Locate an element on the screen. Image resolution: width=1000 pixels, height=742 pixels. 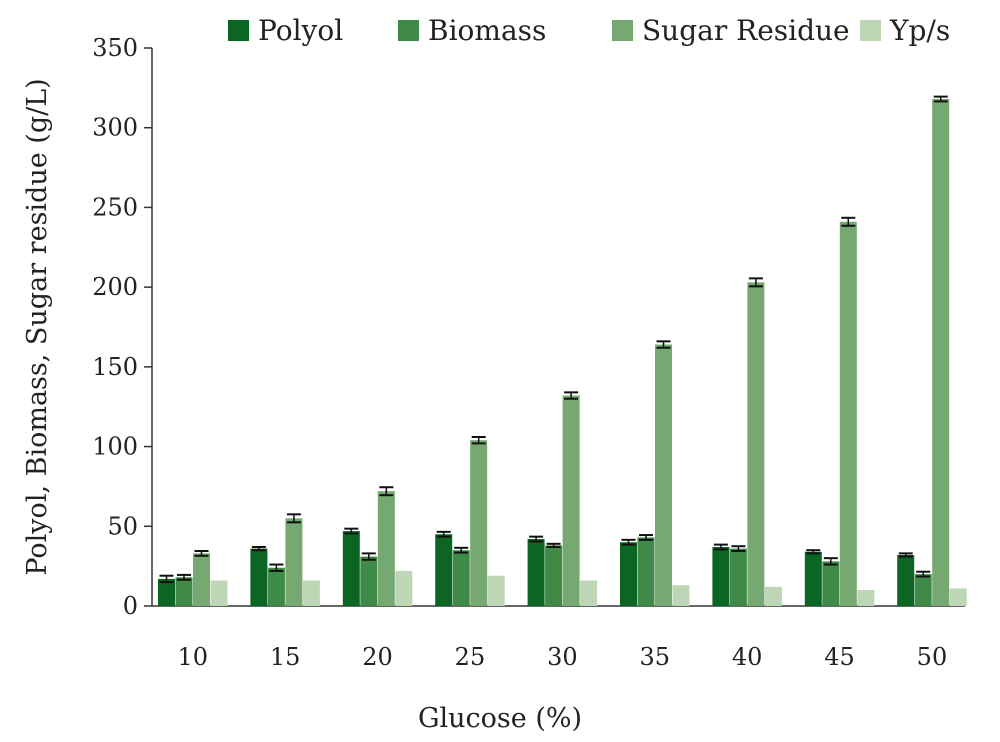
legend-label: Sugar Residue is located at coordinates (746, 30).